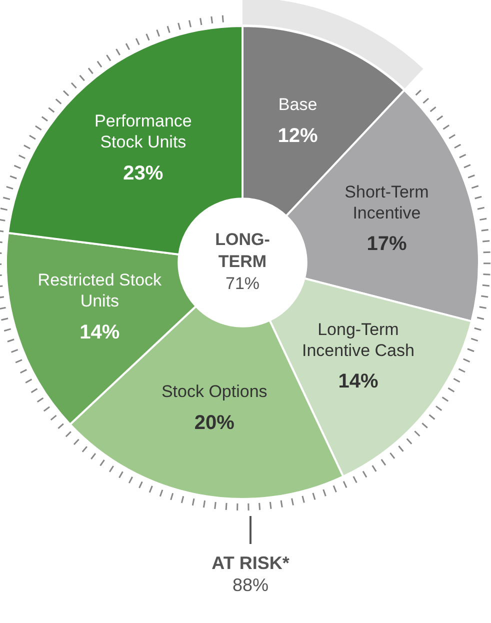 The height and width of the screenshot is (623, 491). I want to click on slice-label: Base, so click(298, 104).